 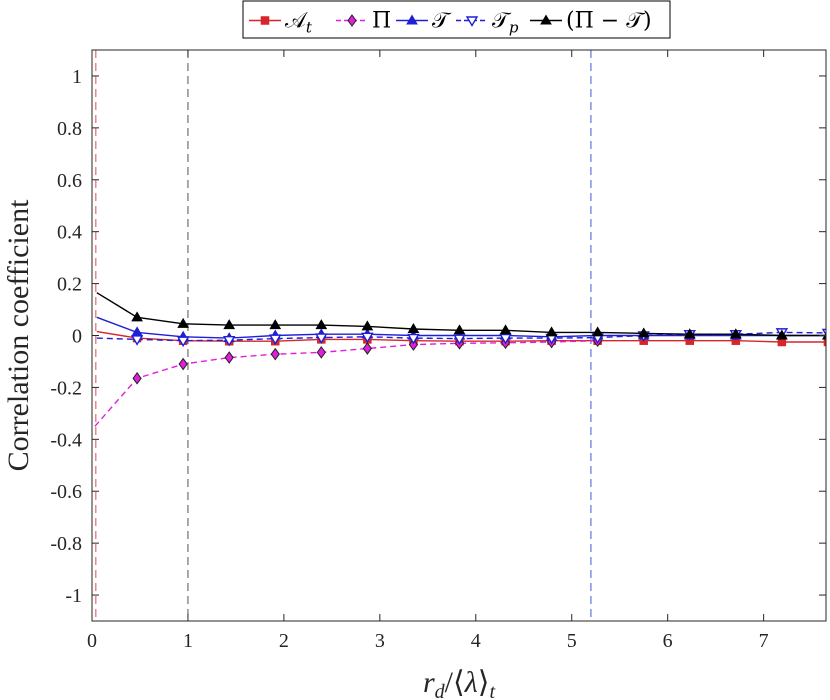 What do you see at coordinates (471, 682) in the screenshot?
I see `x-axis-label-part-3: λ` at bounding box center [471, 682].